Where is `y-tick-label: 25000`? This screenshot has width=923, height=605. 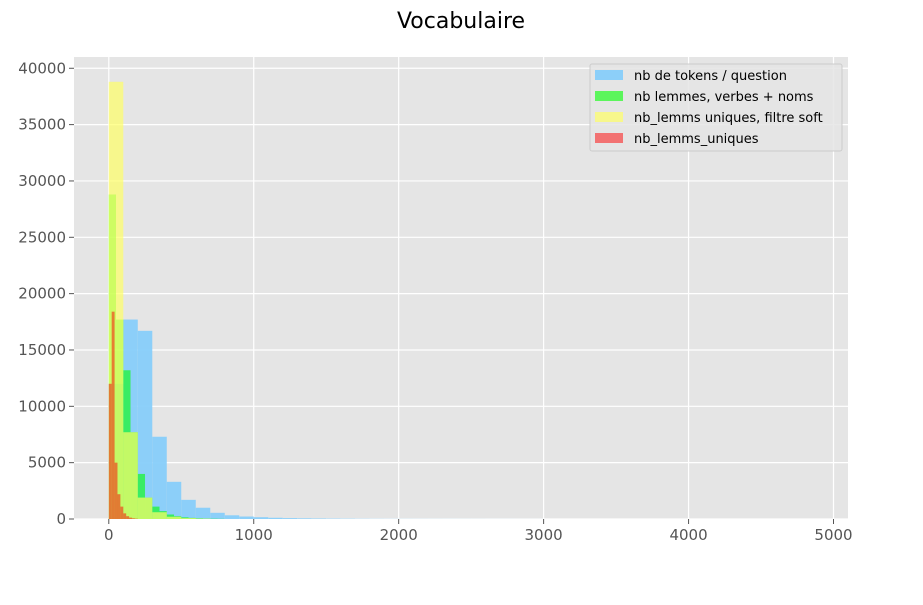 y-tick-label: 25000 is located at coordinates (42, 237).